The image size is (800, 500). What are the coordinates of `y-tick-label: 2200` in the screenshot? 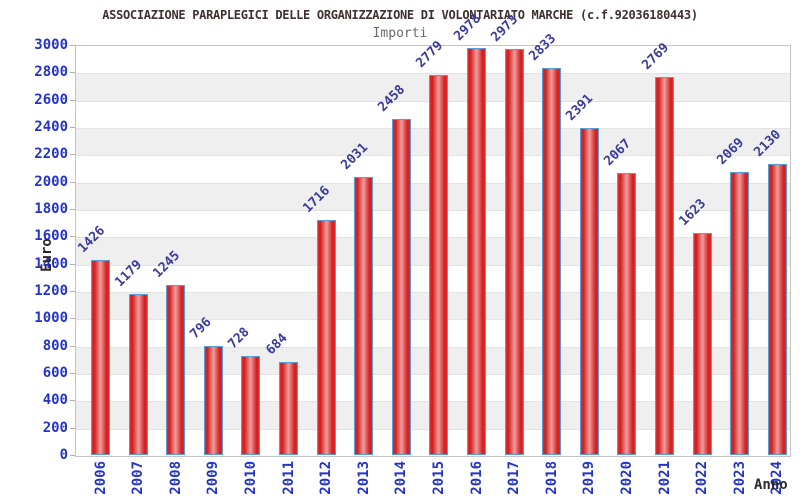 It's located at (51, 154).